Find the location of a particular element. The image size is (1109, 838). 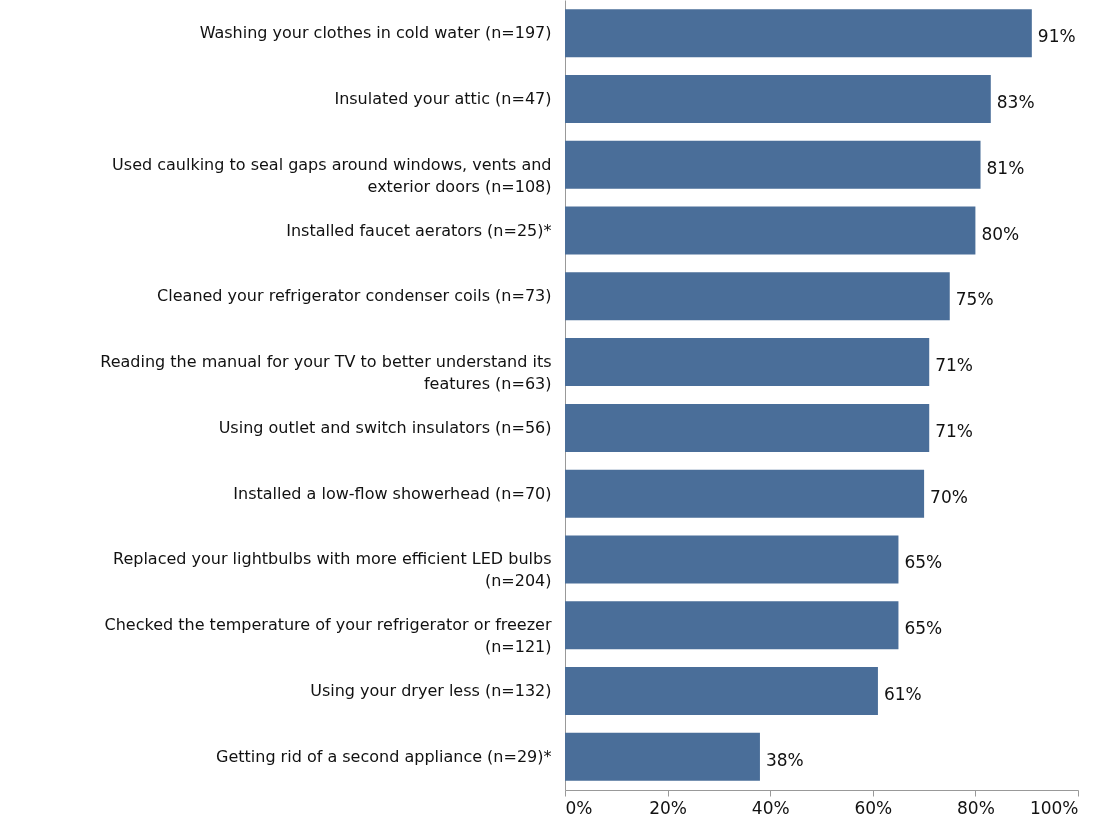

y-tick-label: Replaced your lightbulbs with more efficient LED bulbs (n=204) is located at coordinates (332, 570).